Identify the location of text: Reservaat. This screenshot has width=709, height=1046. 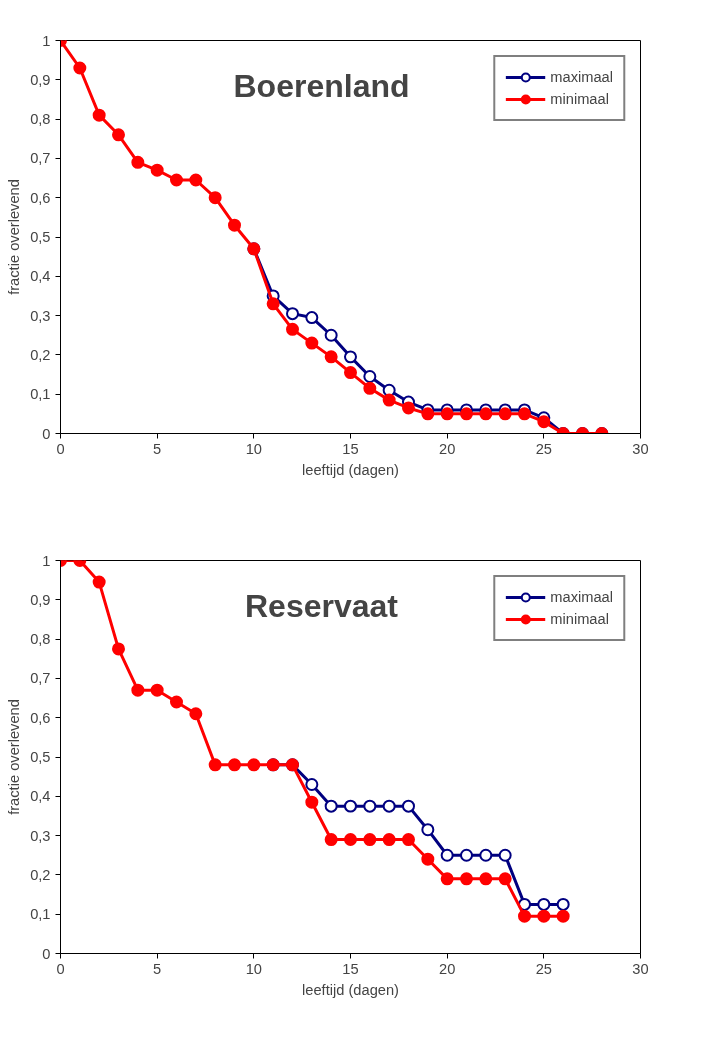
(322, 606).